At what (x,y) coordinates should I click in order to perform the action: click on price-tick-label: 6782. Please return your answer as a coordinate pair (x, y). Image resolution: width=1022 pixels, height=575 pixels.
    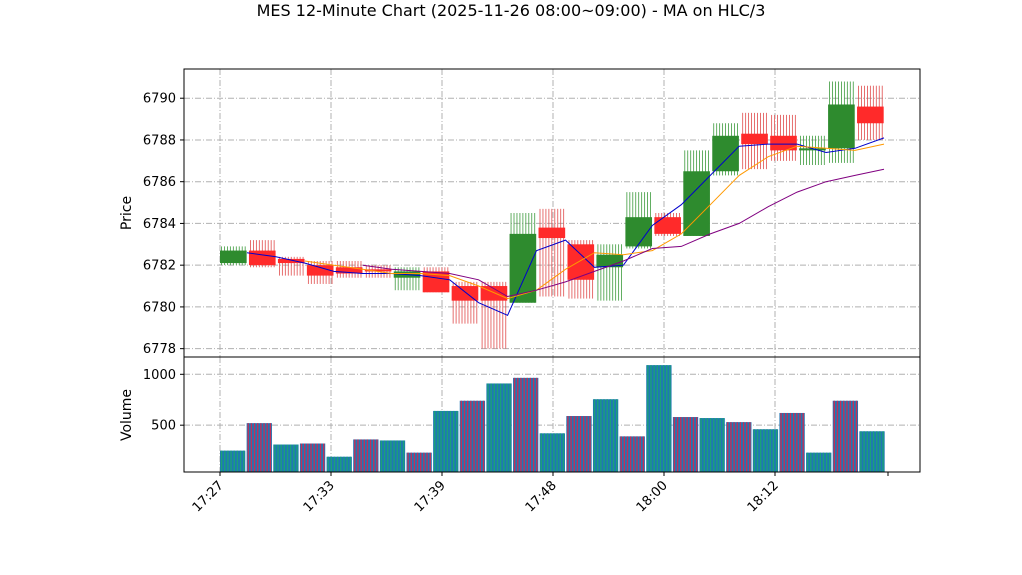
    Looking at the image, I should click on (159, 266).